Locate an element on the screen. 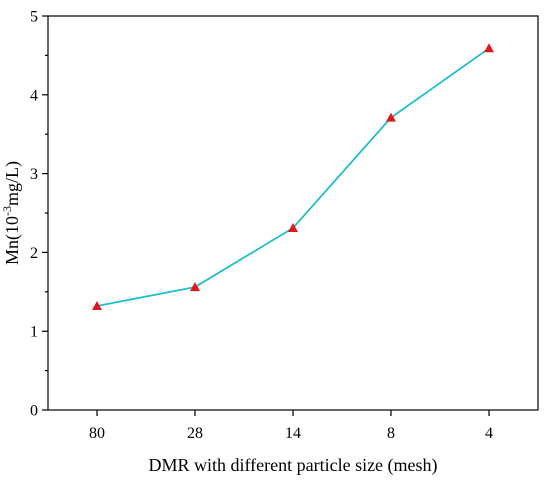 This screenshot has width=550, height=483. x-axis: 80 28 14 8 4 is located at coordinates (291, 426).